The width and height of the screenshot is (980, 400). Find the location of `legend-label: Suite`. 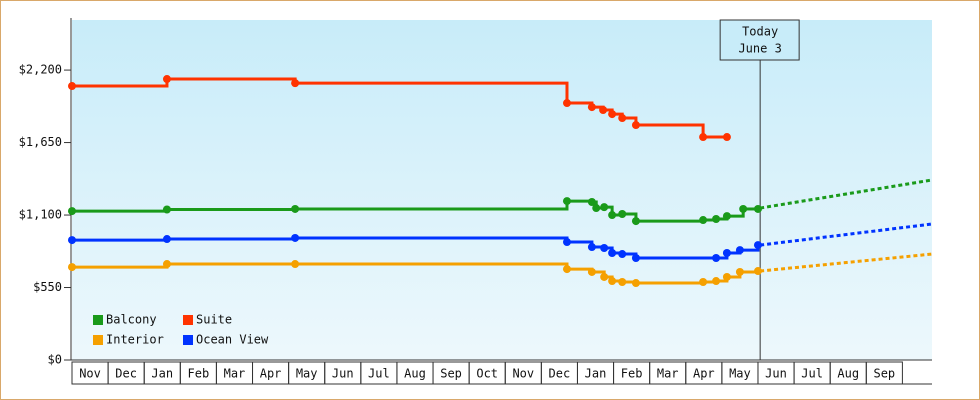

legend-label: Suite is located at coordinates (214, 320).